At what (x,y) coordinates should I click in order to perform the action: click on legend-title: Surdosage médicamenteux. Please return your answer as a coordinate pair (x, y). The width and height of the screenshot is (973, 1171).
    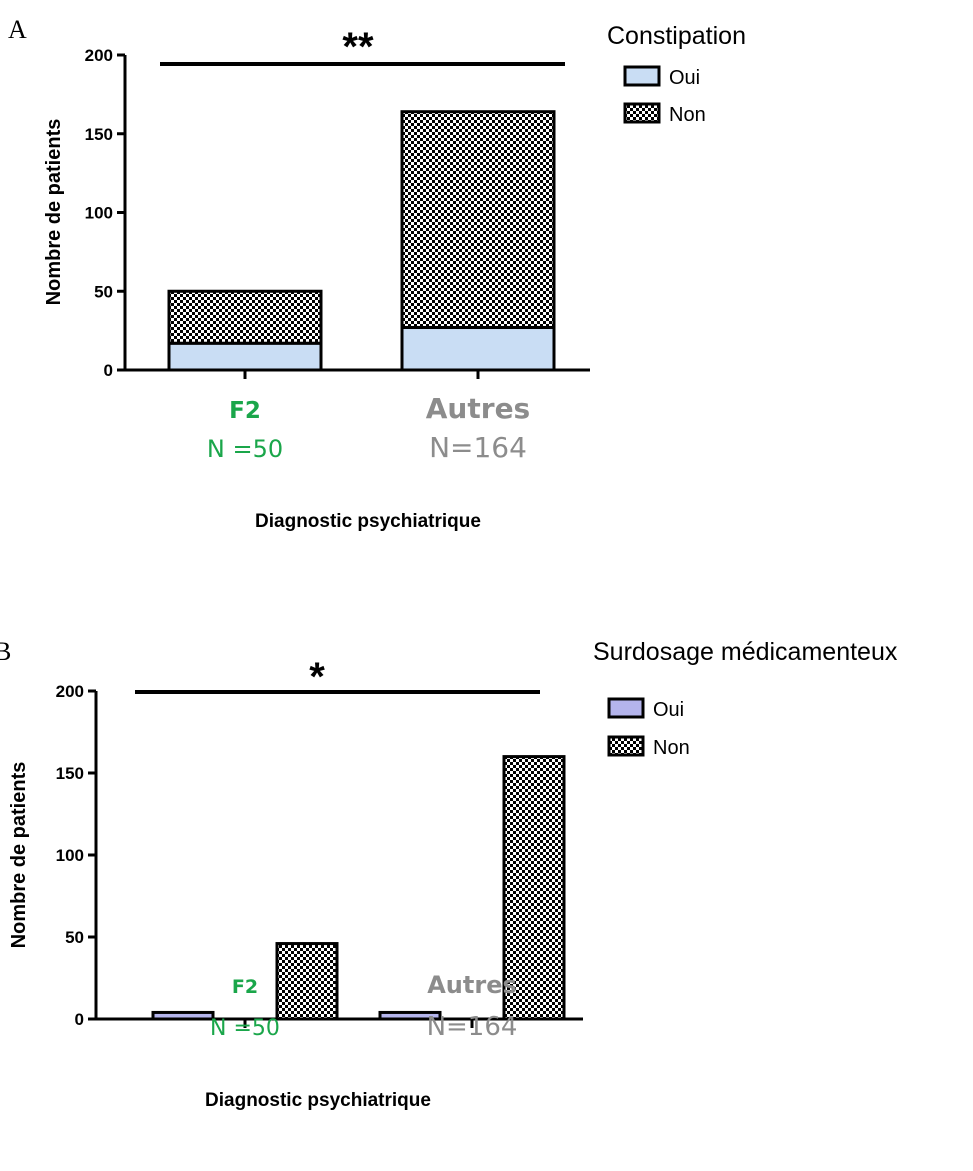
    Looking at the image, I should click on (745, 652).